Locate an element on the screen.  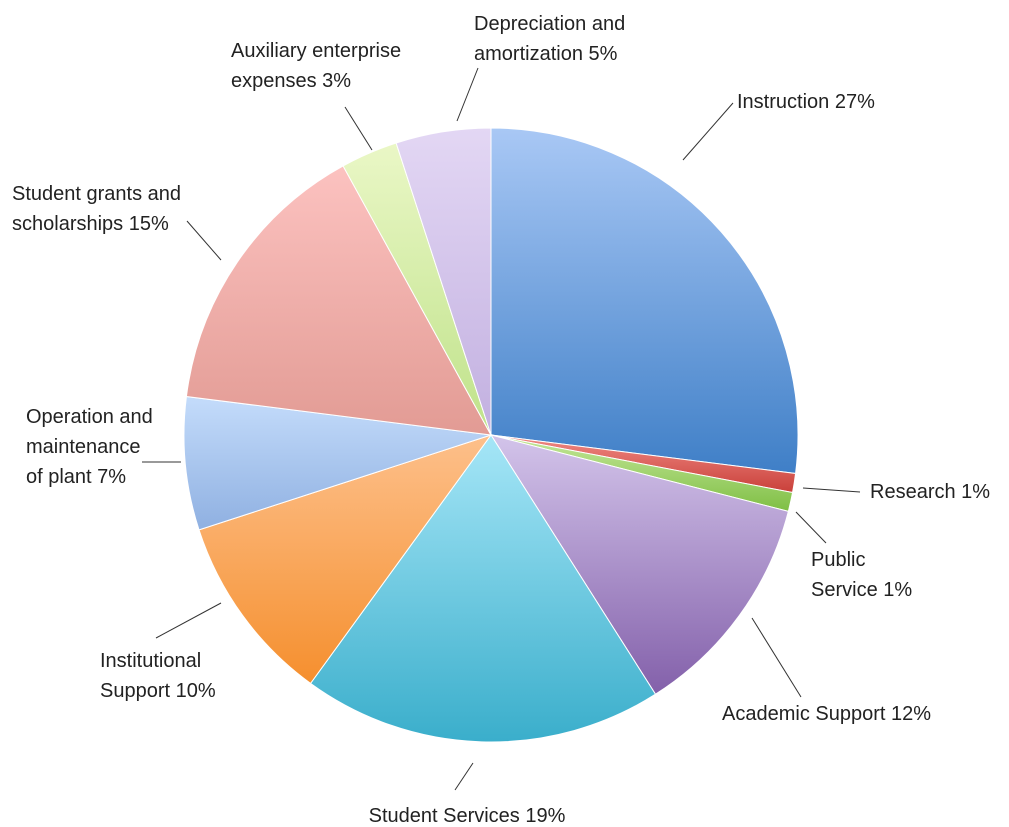
slice-label-line: Auxiliary enterprise is located at coordinates (316, 51).